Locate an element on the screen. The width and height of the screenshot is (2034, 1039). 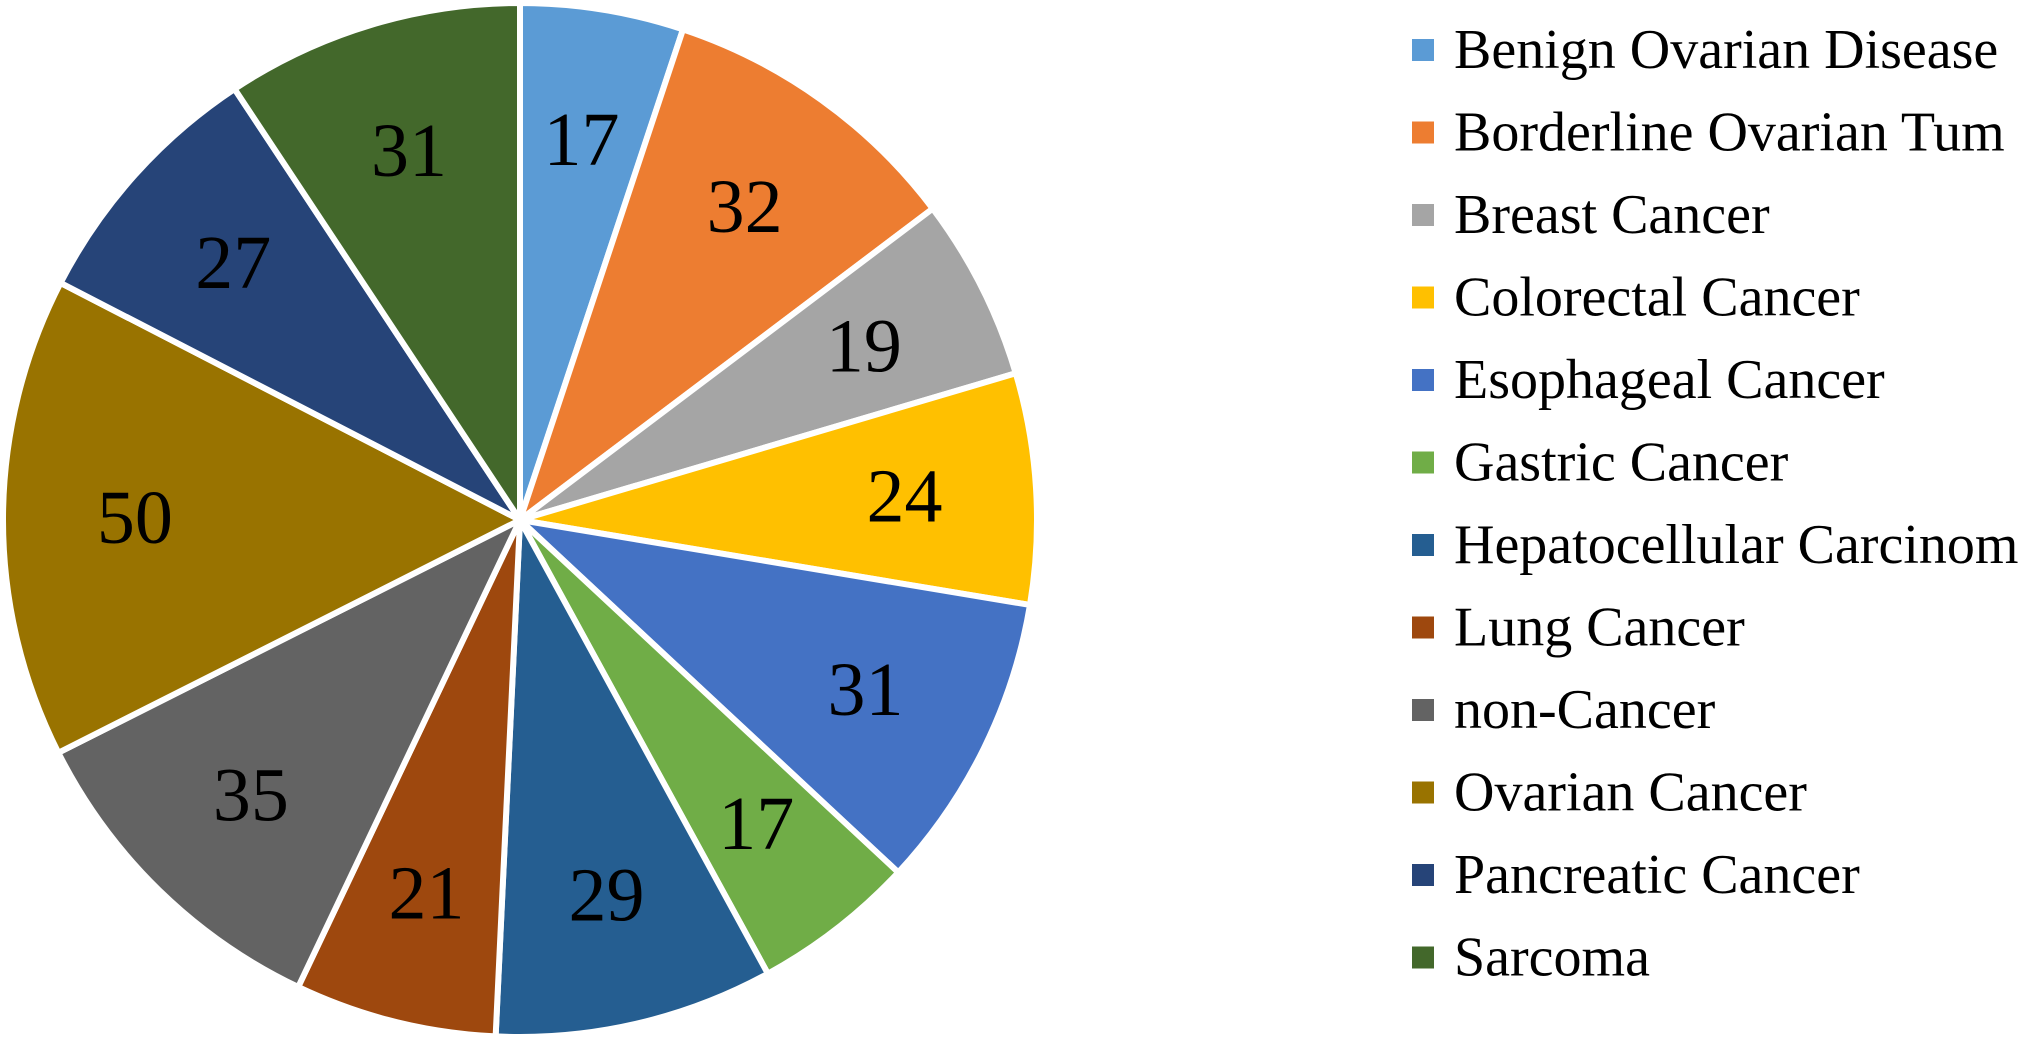
legend-label-7: Lung Cancer is located at coordinates (1599, 628).